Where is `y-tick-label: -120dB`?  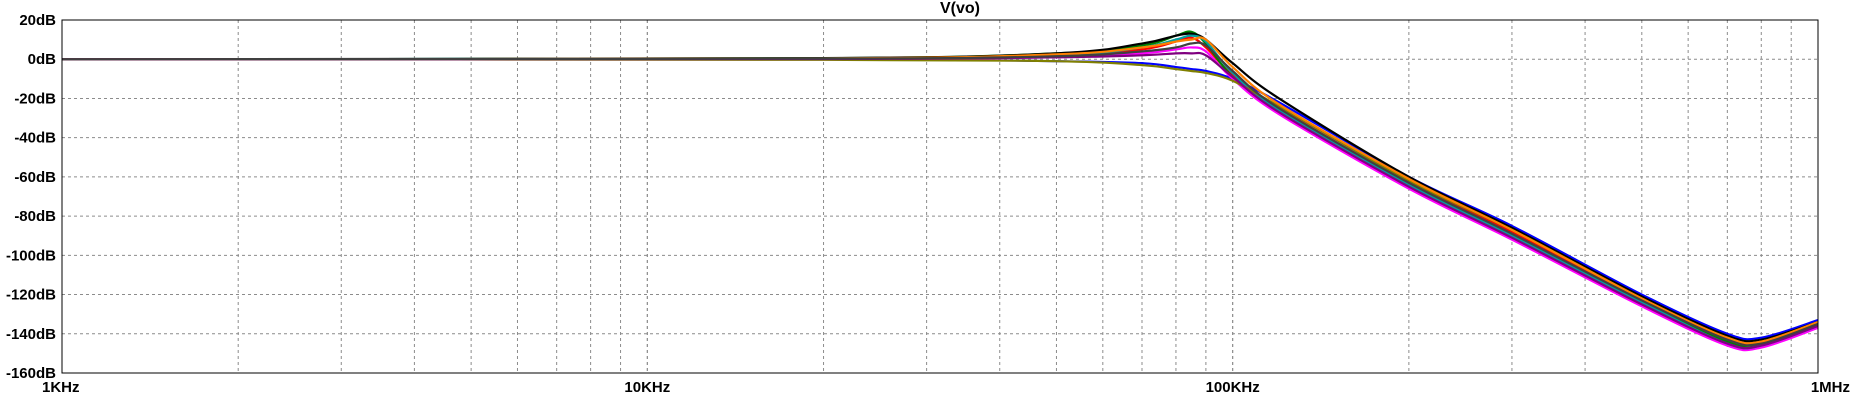 y-tick-label: -120dB is located at coordinates (31, 295).